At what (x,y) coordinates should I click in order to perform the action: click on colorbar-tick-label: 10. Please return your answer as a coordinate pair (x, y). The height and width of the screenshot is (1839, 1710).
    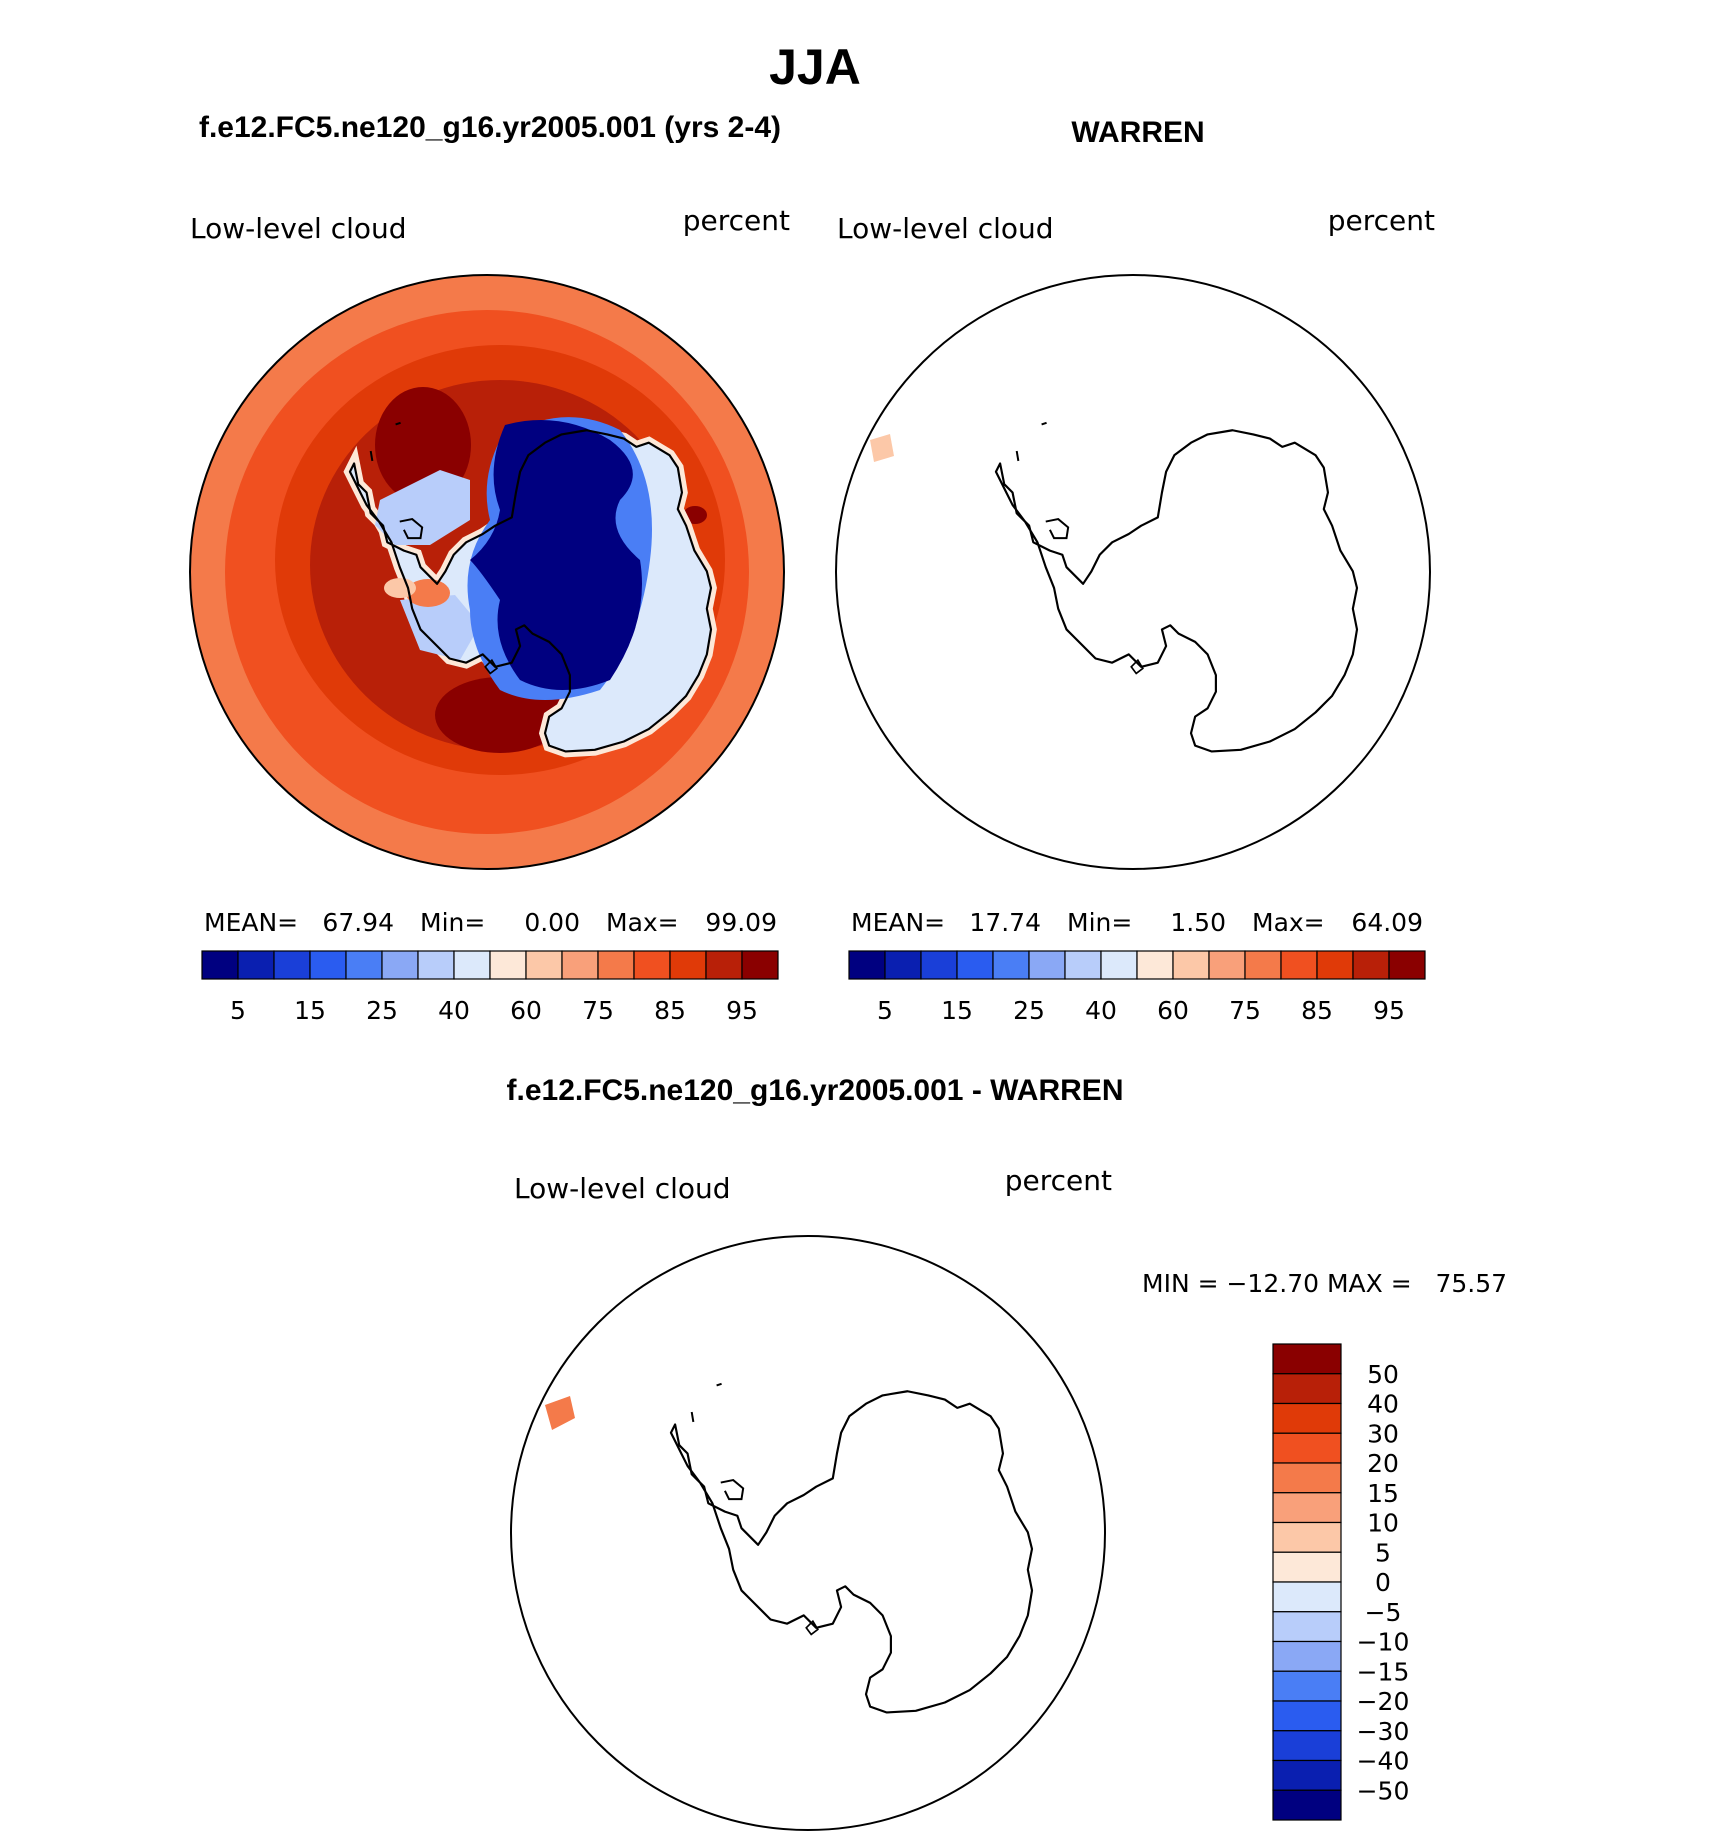
    Looking at the image, I should click on (1383, 1523).